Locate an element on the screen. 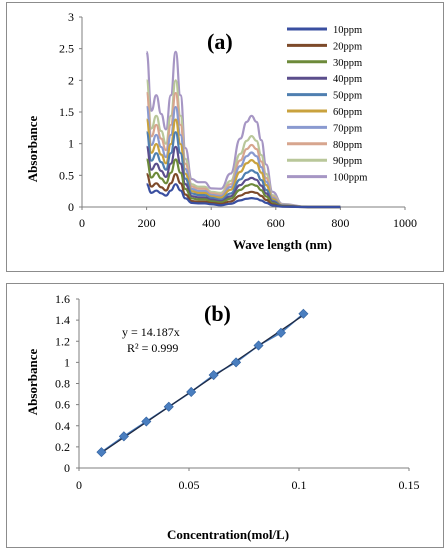 The width and height of the screenshot is (448, 550). chart-a-x-tick-label: 600 is located at coordinates (276, 223).